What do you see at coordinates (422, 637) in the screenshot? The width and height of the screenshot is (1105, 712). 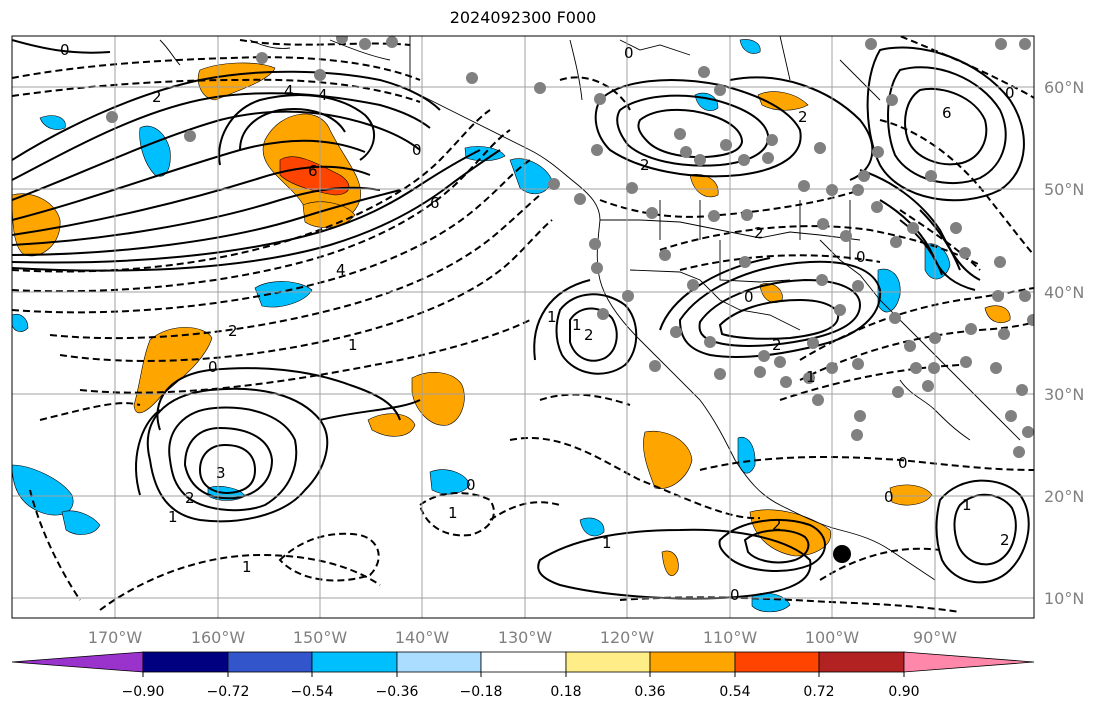 I see `lon-label: 140°W` at bounding box center [422, 637].